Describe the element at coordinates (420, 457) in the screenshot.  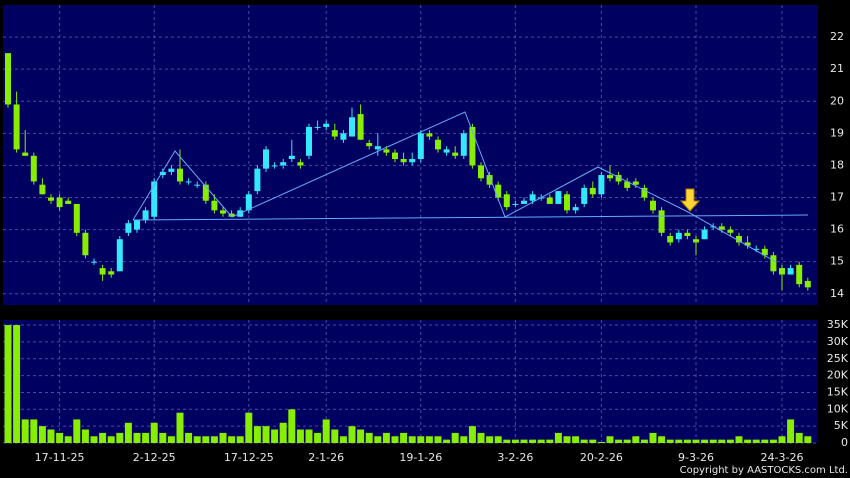
I see `x-tick-label: 19-1-26` at that location.